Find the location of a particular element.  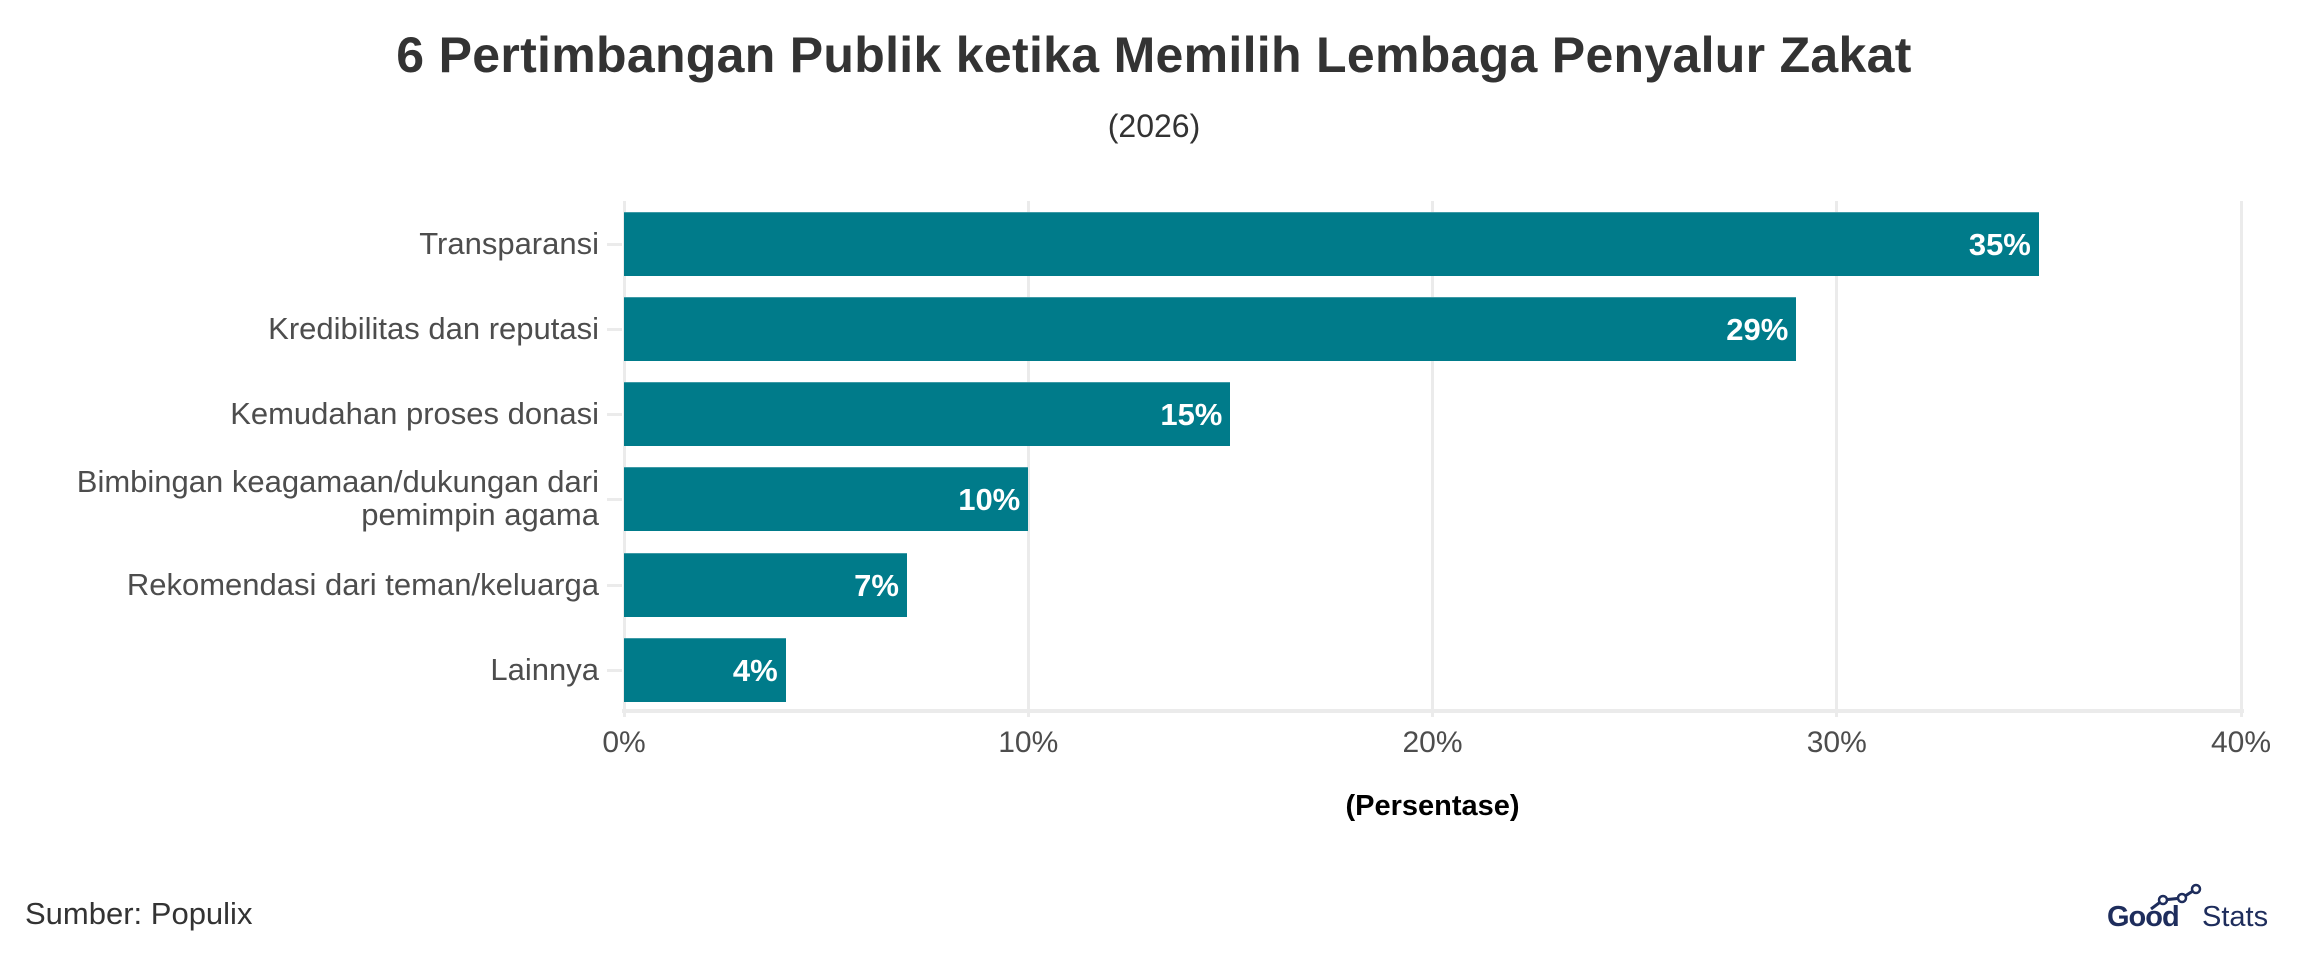

category-label-line: Kemudahan proses donasi is located at coordinates (414, 413).